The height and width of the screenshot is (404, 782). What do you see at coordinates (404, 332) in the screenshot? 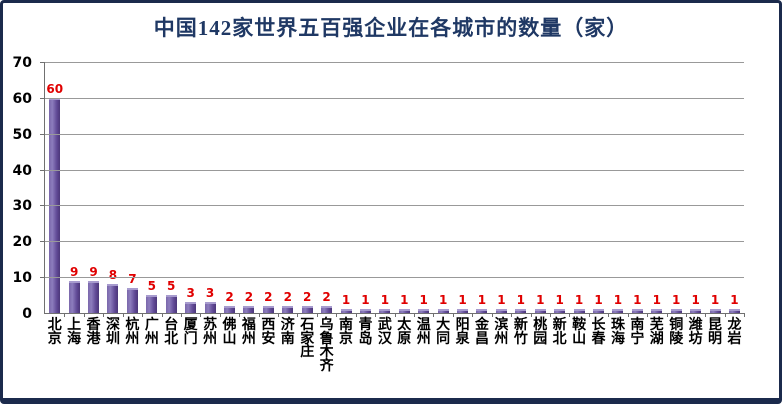
I see `x-axis-label: 太 原` at bounding box center [404, 332].